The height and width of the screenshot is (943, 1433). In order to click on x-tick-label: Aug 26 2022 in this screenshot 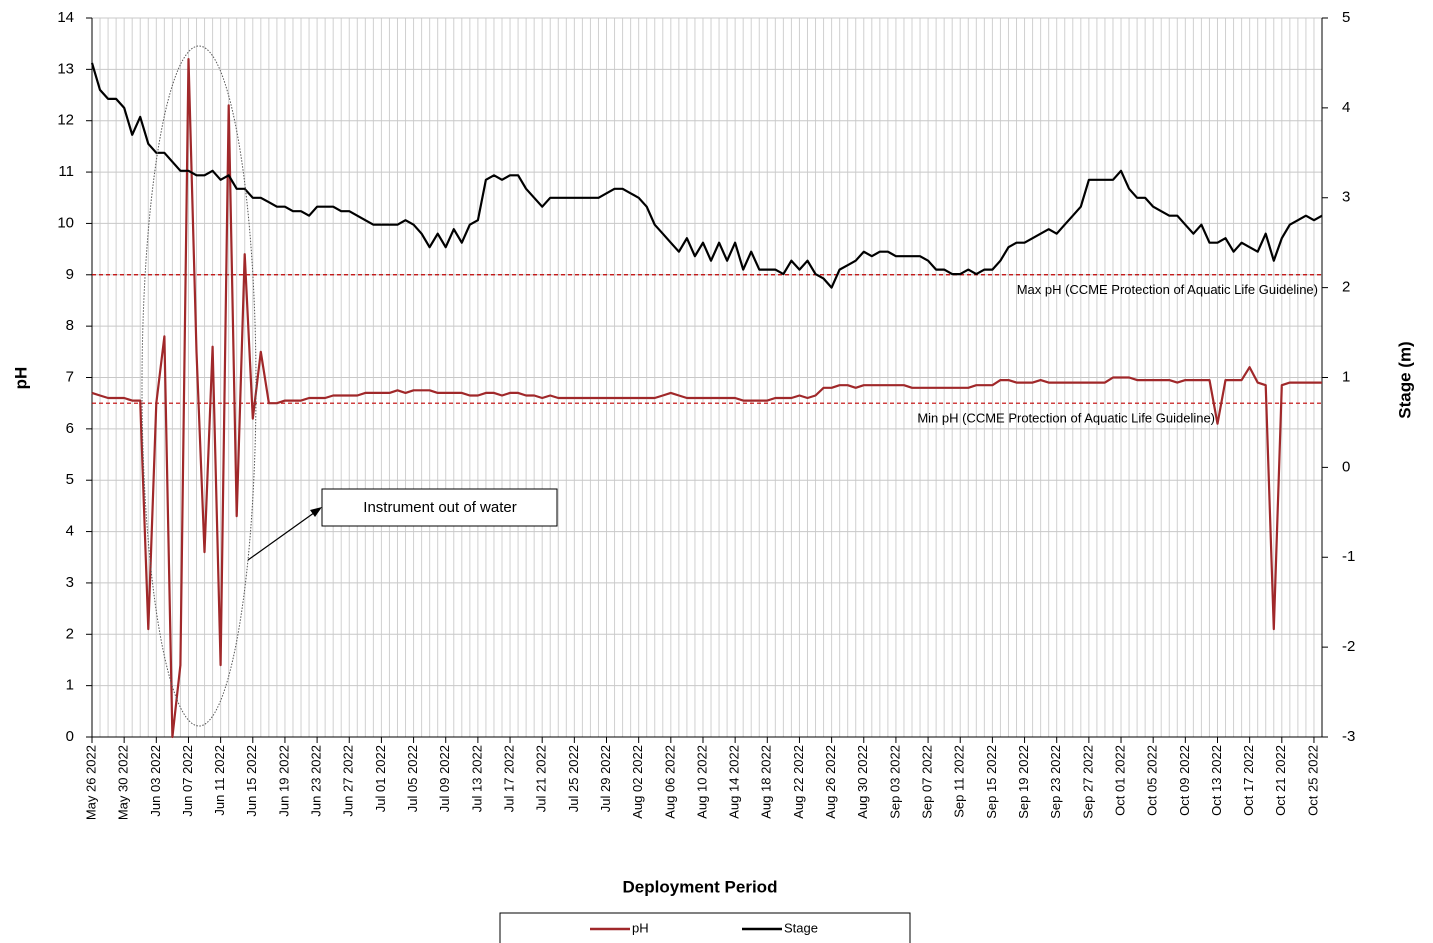, I will do `click(830, 782)`.